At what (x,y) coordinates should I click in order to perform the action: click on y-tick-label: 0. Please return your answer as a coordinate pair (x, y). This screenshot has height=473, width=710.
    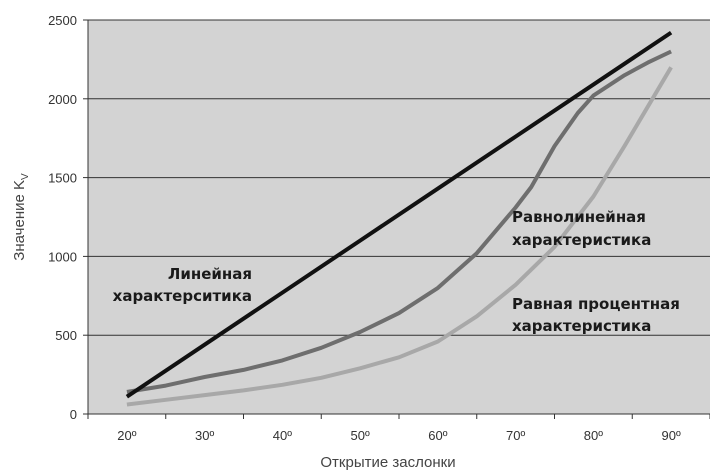
    Looking at the image, I should click on (73, 414).